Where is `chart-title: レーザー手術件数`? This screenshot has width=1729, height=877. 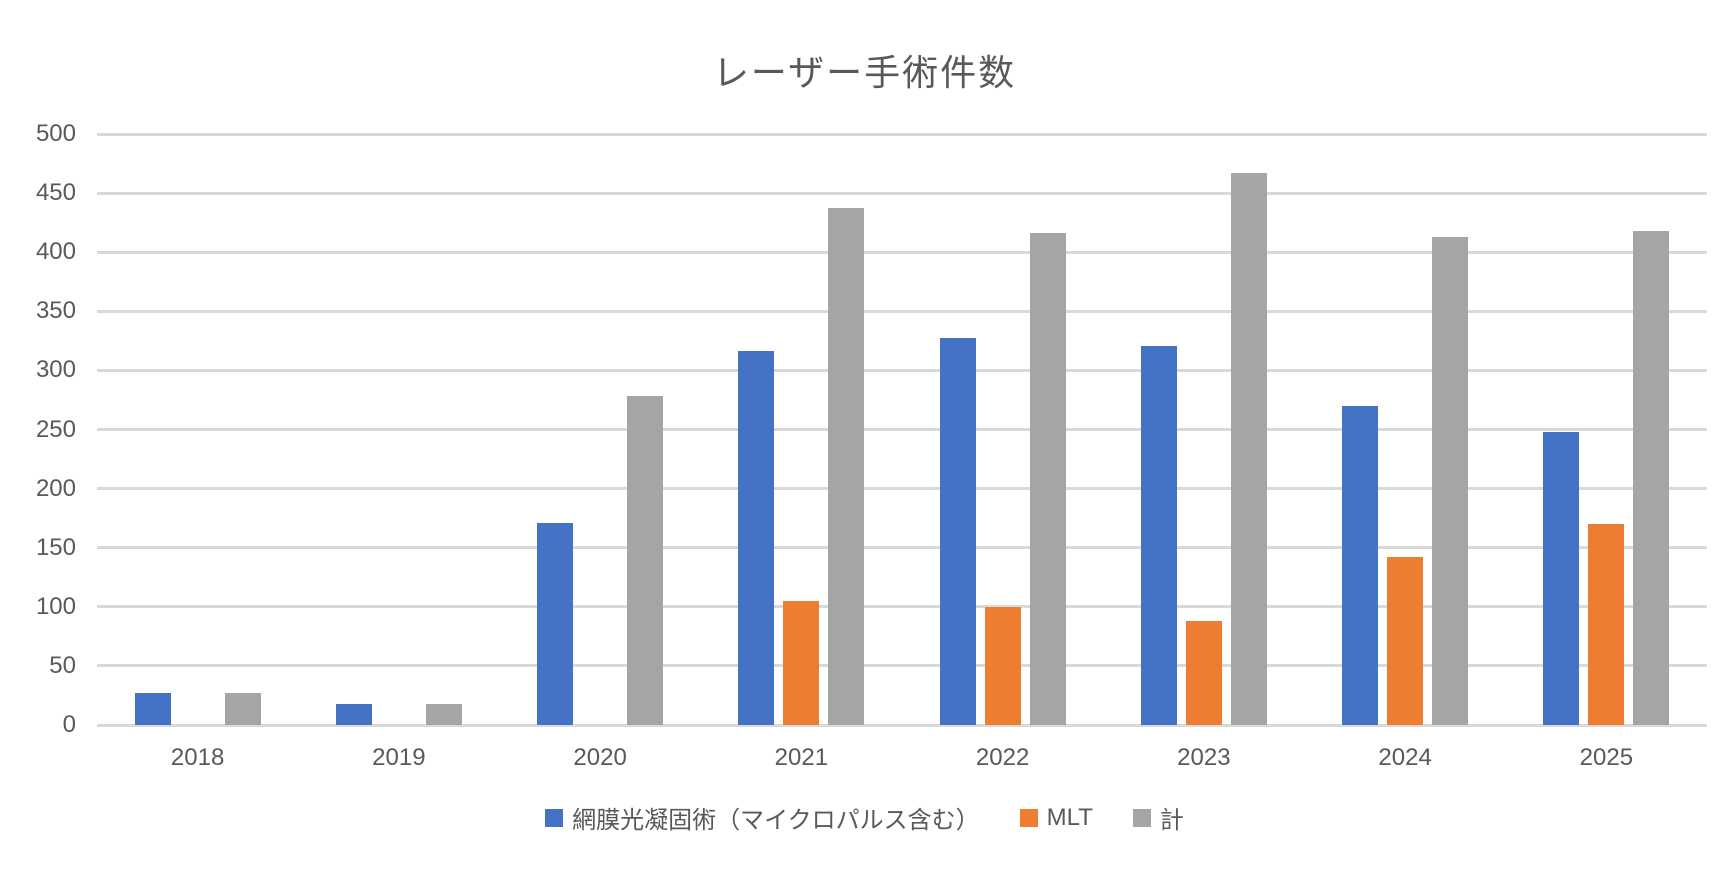
chart-title: レーザー手術件数 is located at coordinates (864, 72).